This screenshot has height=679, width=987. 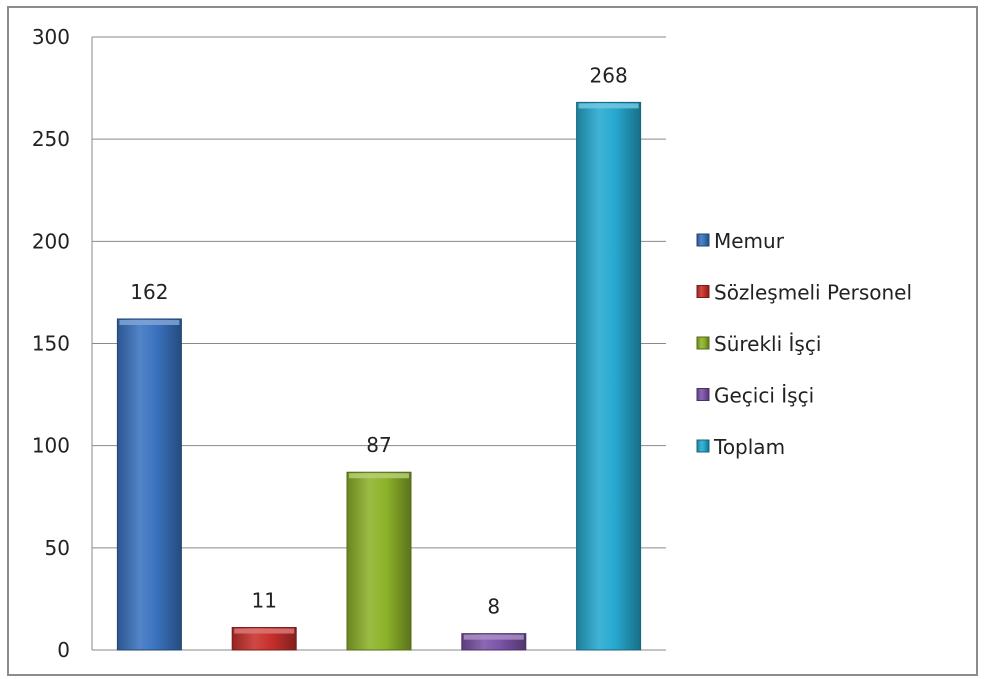 I want to click on y-tick-label-200: 200, so click(x=51, y=241).